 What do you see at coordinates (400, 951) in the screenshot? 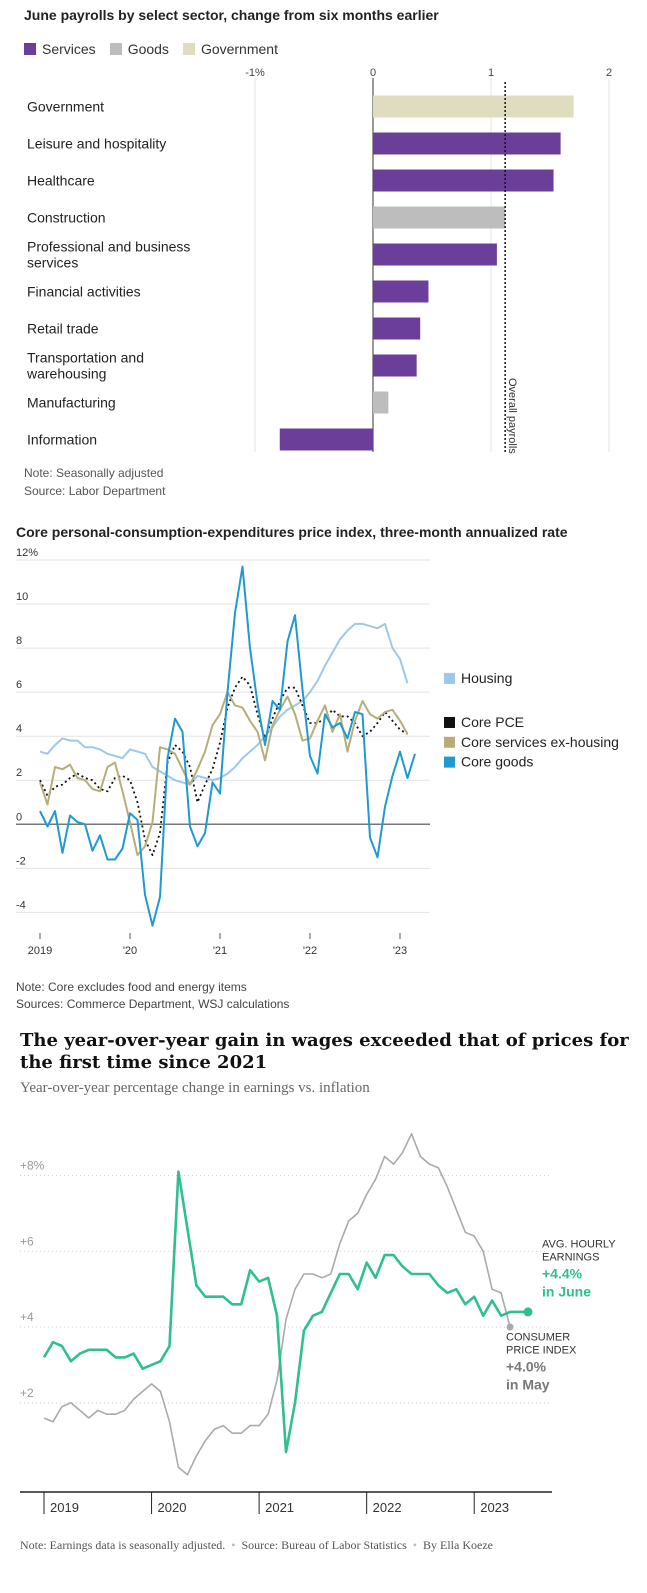
I see `x-tick-label: '23` at bounding box center [400, 951].